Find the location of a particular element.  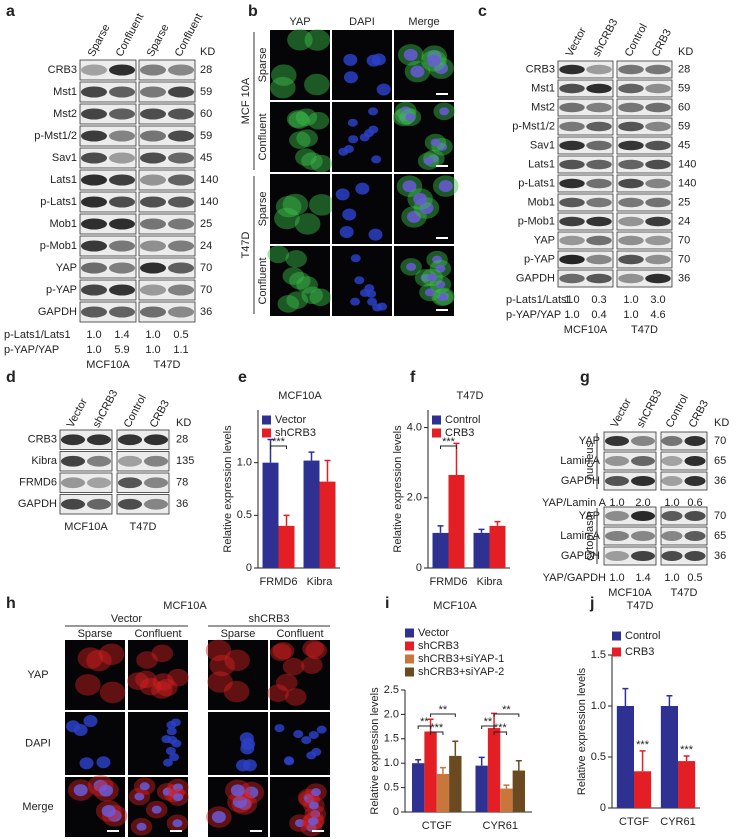

significance: *** is located at coordinates (437, 728).